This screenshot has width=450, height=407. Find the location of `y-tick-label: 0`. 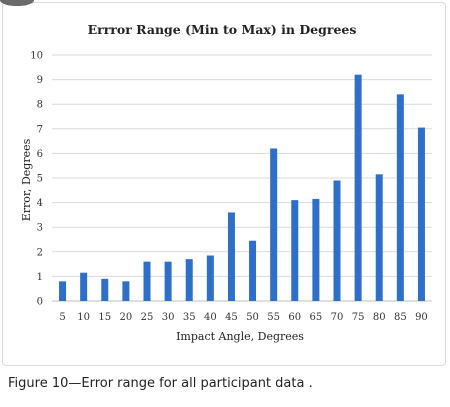

y-tick-label: 0 is located at coordinates (40, 302).